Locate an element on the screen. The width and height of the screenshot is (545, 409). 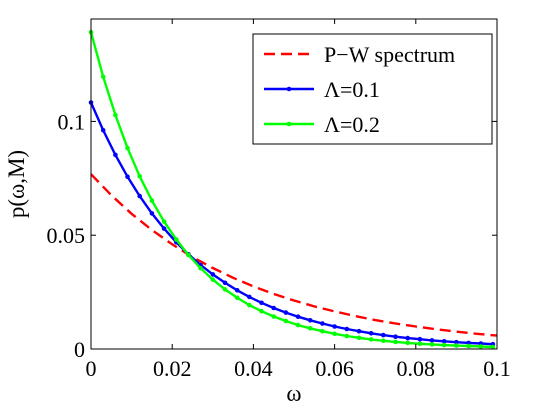
legend-label-0: P−W spectrum is located at coordinates (389, 54).